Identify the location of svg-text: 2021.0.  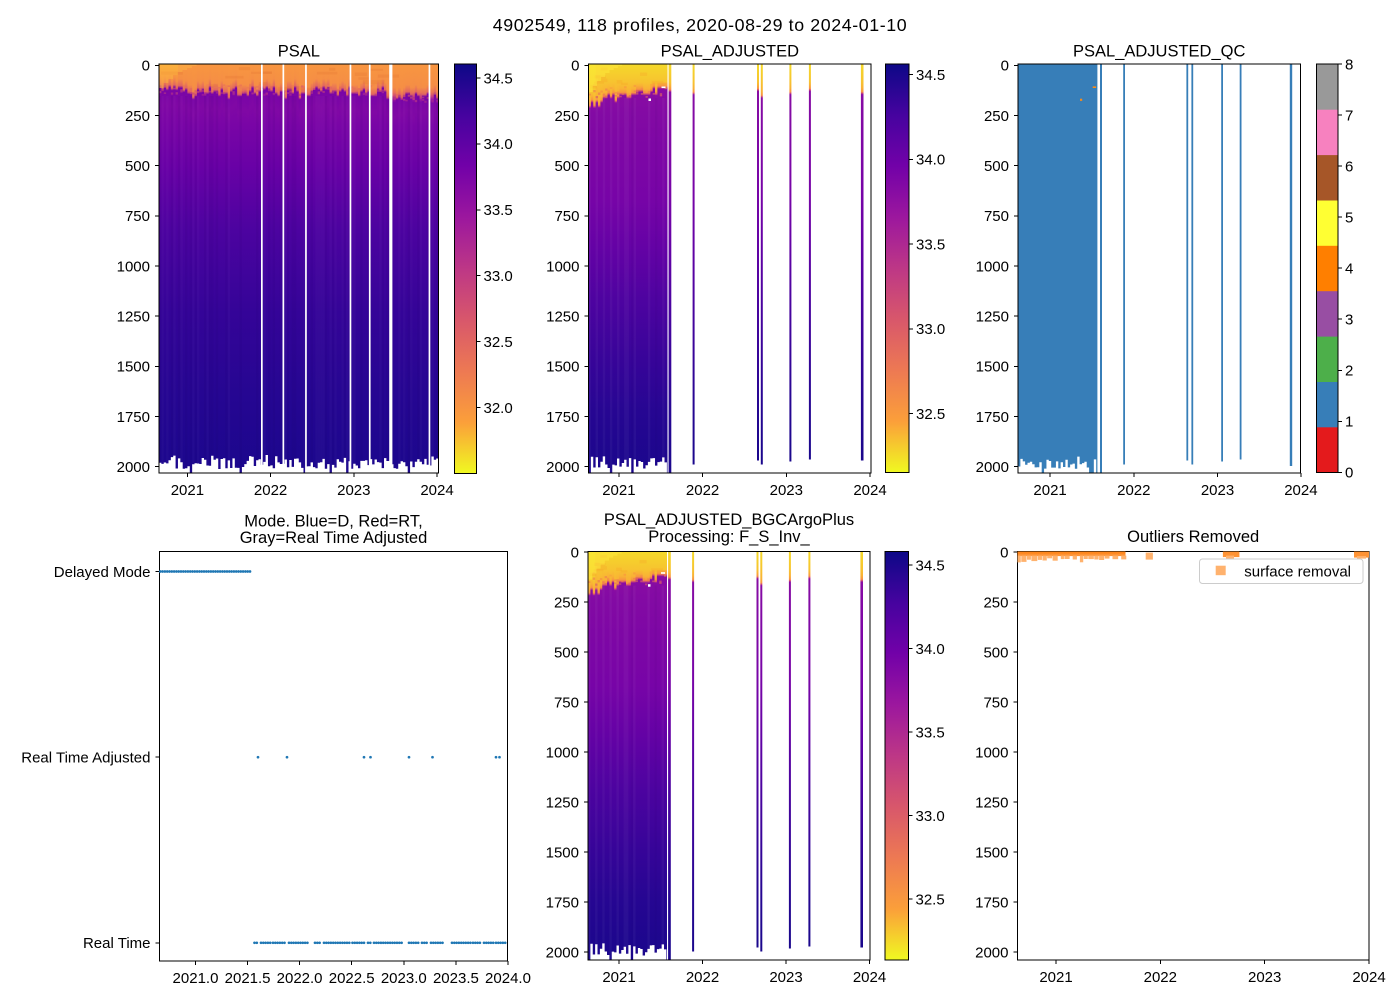
(196, 978).